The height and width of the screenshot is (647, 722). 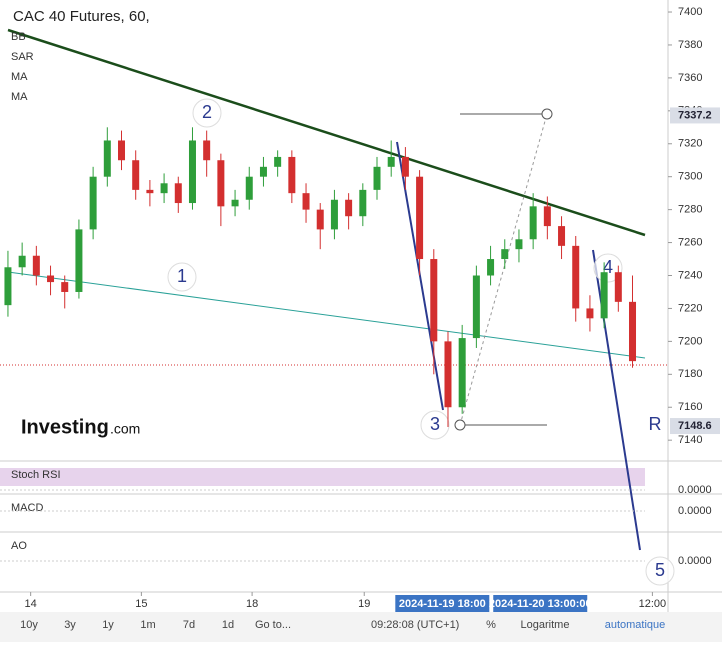 What do you see at coordinates (364, 604) in the screenshot?
I see `x-tick-label: 19` at bounding box center [364, 604].